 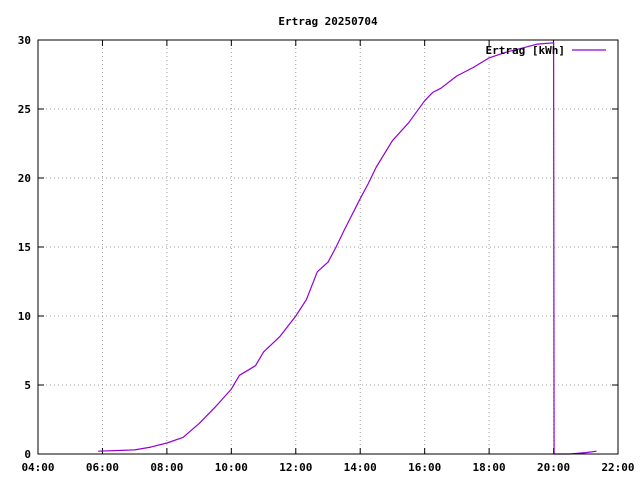 I want to click on legend: Ertrag [kWh], so click(x=546, y=50).